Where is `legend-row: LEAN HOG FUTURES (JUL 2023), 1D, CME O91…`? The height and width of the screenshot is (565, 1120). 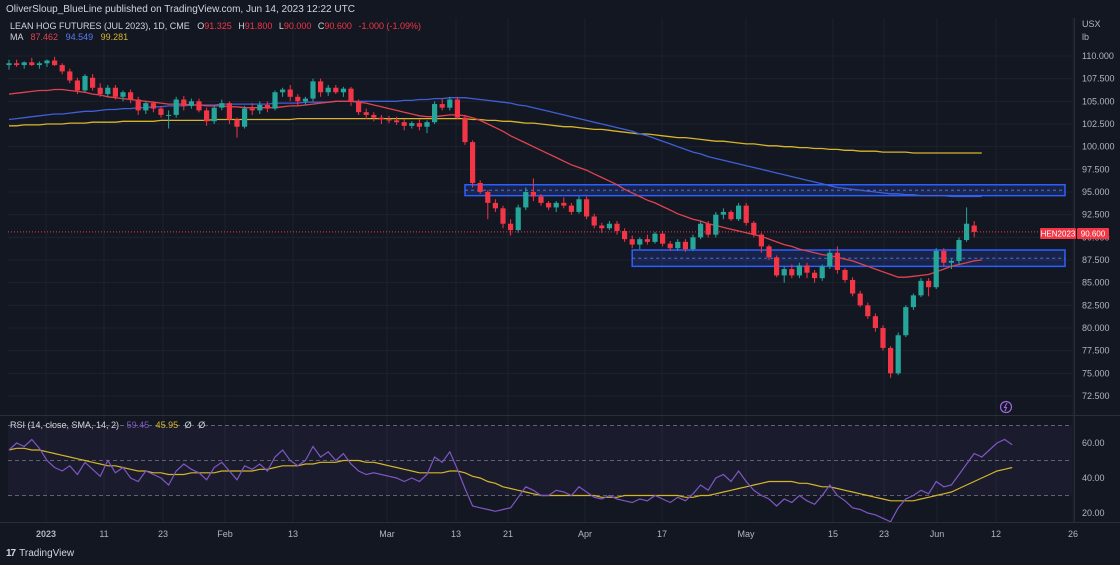 legend-row: LEAN HOG FUTURES (JUL 2023), 1D, CME O91… is located at coordinates (215, 31).